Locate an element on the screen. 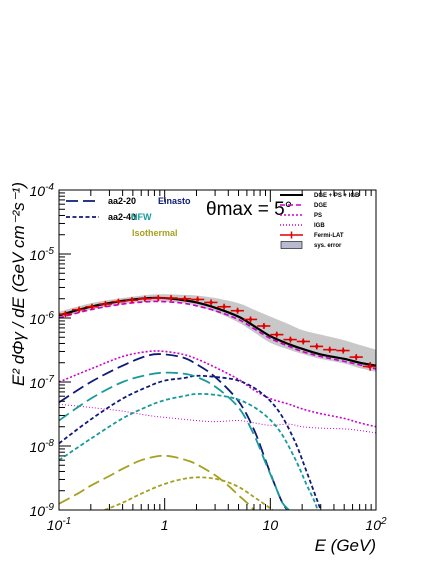 The width and height of the screenshot is (436, 564). series-aa2-40-isothermal is located at coordinates (189, 493).